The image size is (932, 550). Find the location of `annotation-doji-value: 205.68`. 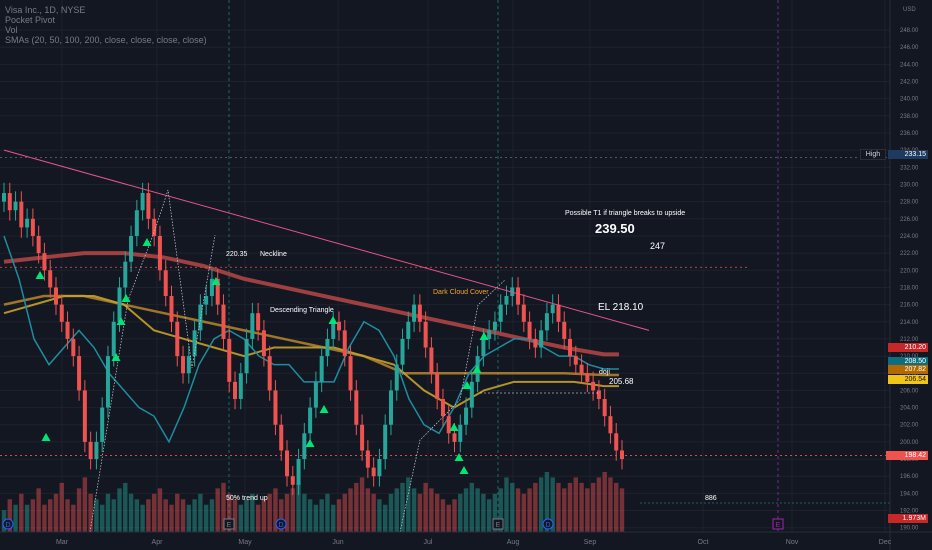

annotation-doji-value: 205.68 is located at coordinates (621, 381).